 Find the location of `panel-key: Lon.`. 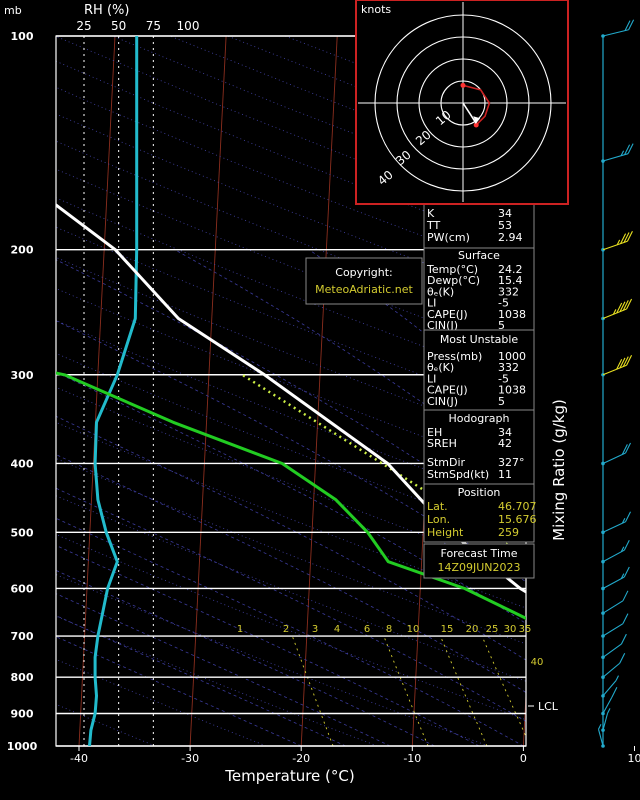

panel-key: Lon. is located at coordinates (438, 519).